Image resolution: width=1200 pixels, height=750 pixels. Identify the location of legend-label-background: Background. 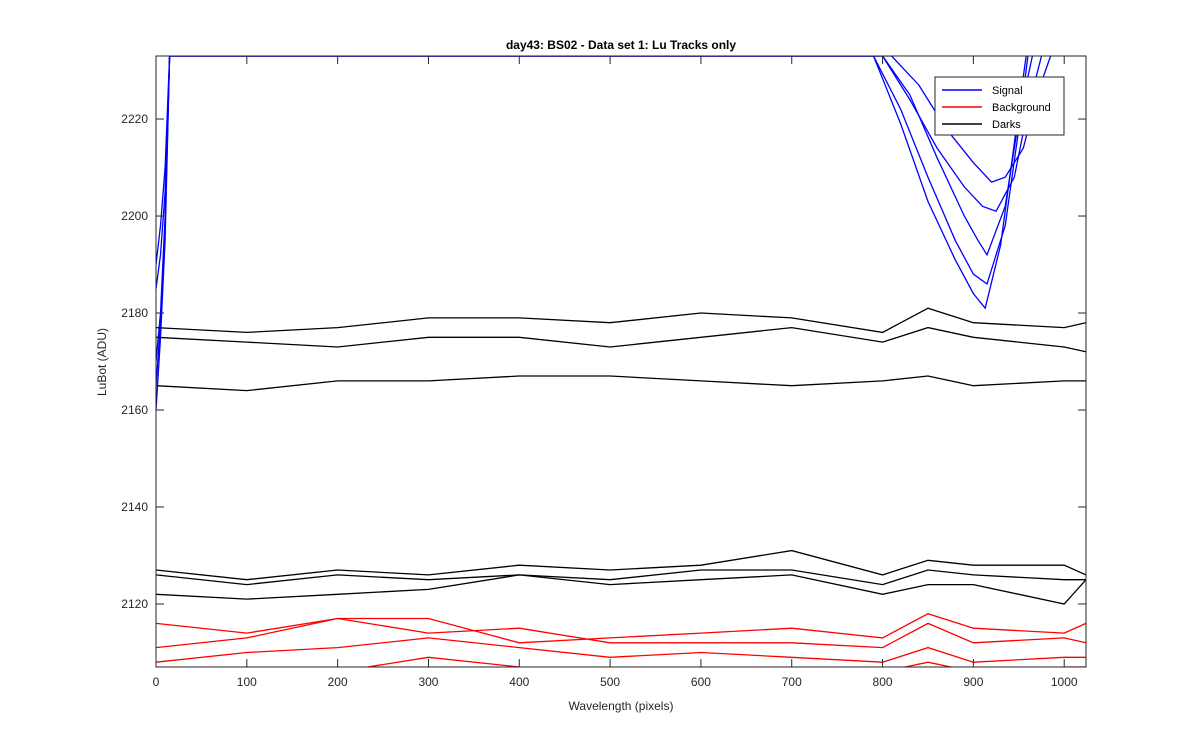
(1021, 108).